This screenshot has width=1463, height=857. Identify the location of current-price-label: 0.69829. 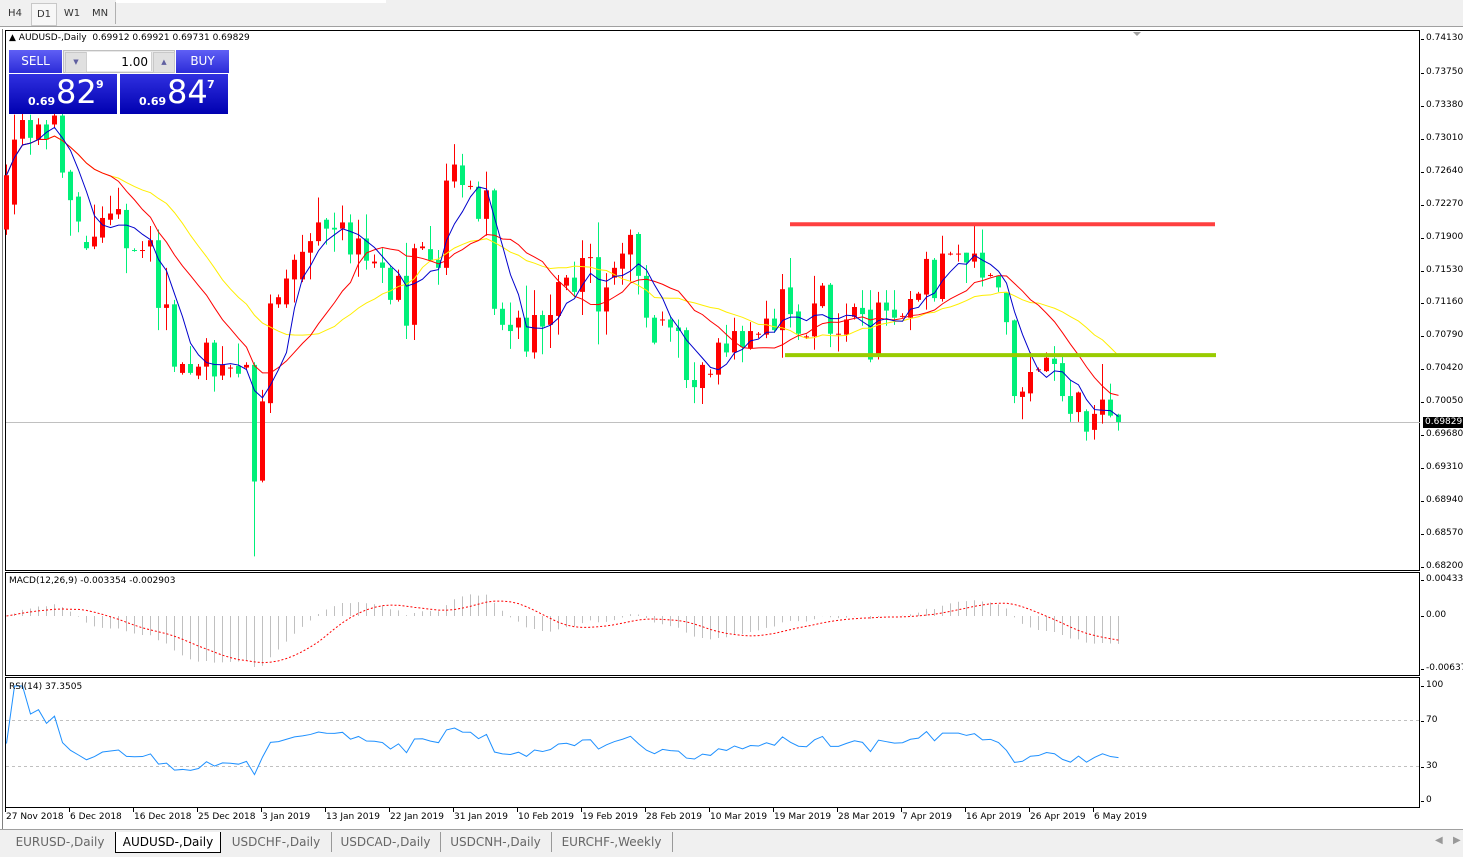
(1443, 422).